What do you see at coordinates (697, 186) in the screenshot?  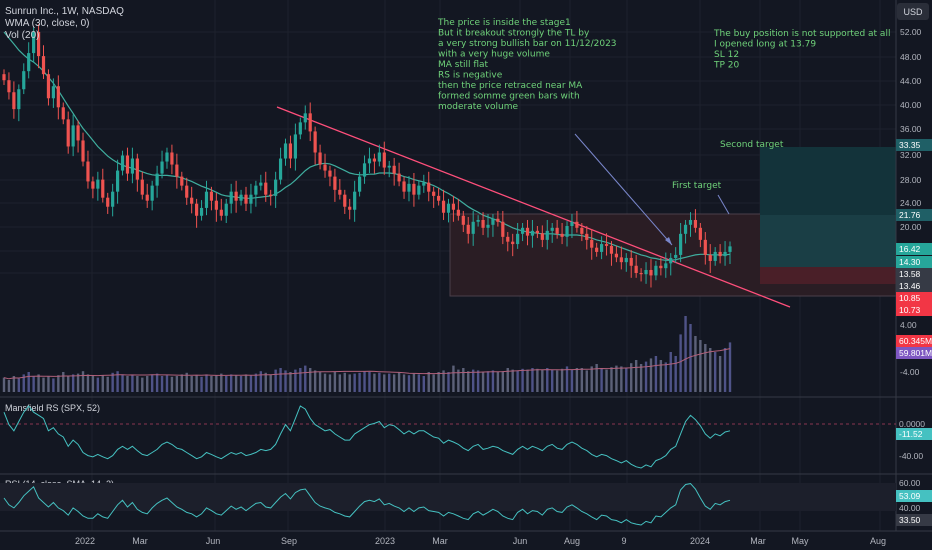 I see `first-target-label: First target` at bounding box center [697, 186].